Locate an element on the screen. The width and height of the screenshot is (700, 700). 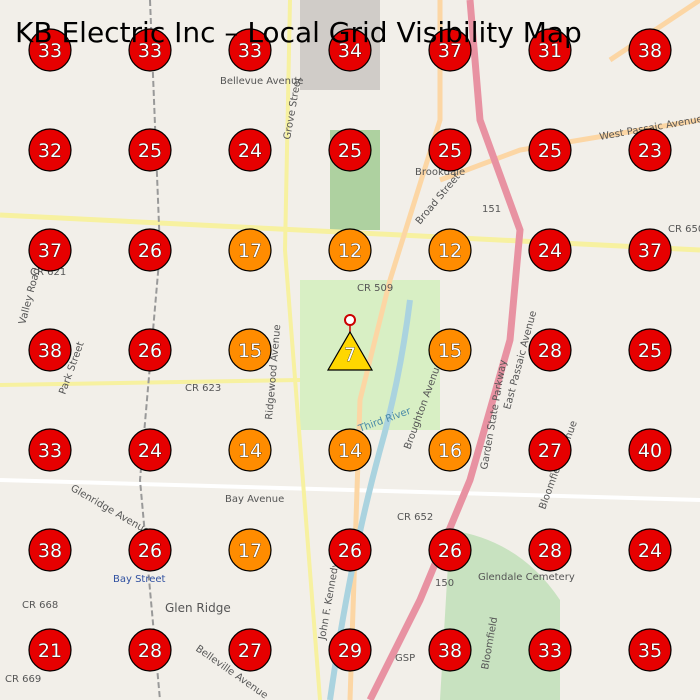
map-label: CR 623 is located at coordinates (203, 388).